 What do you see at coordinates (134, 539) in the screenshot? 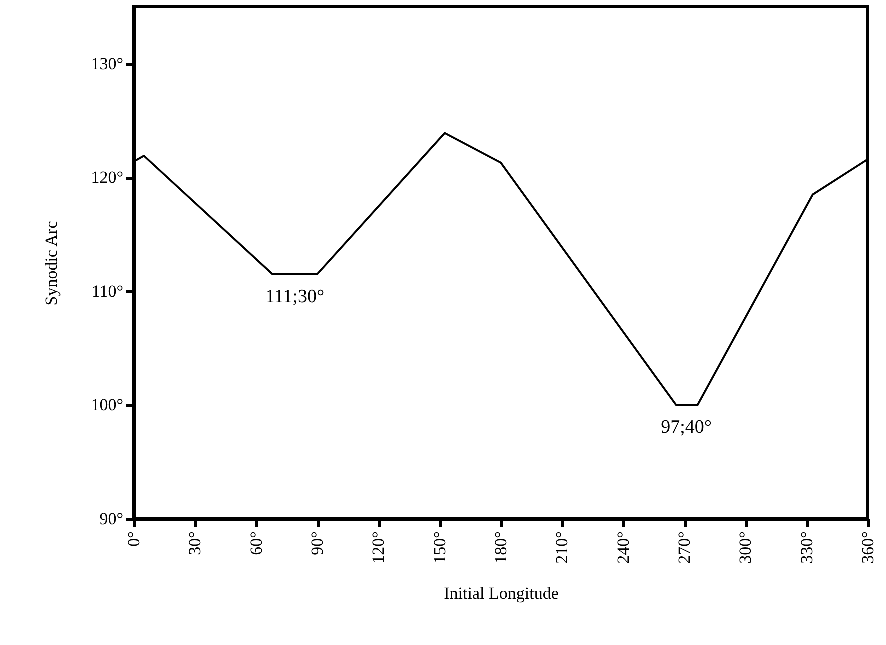
I see `x-tick-label: 0°` at bounding box center [134, 539].